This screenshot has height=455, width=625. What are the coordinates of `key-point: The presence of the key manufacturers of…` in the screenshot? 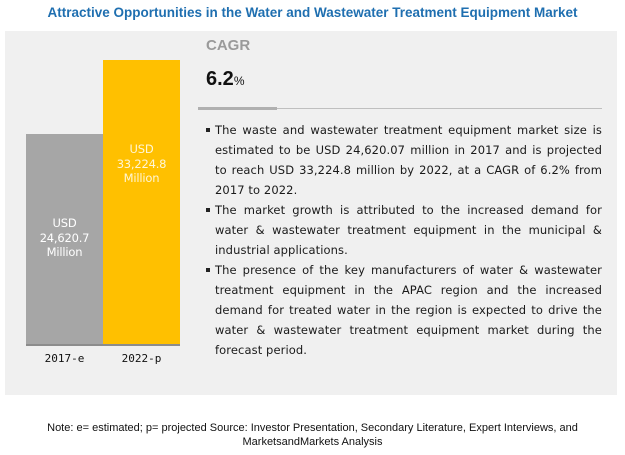 It's located at (404, 310).